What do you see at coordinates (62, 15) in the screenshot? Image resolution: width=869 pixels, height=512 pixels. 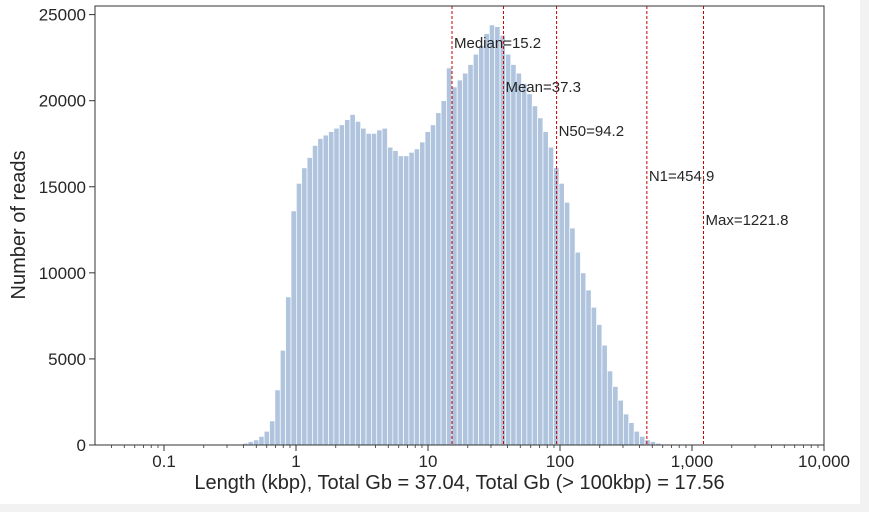 I see `y-tick-label: 25000` at bounding box center [62, 15].